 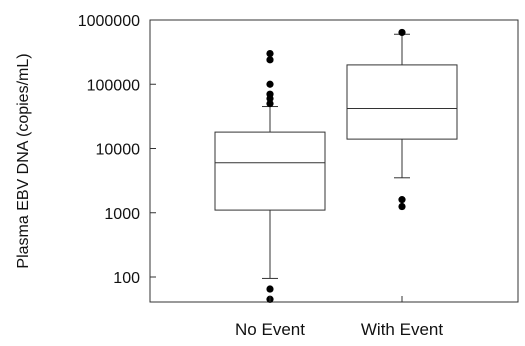 What do you see at coordinates (109, 21) in the screenshot?
I see `y-tick-label: 1000000` at bounding box center [109, 21].